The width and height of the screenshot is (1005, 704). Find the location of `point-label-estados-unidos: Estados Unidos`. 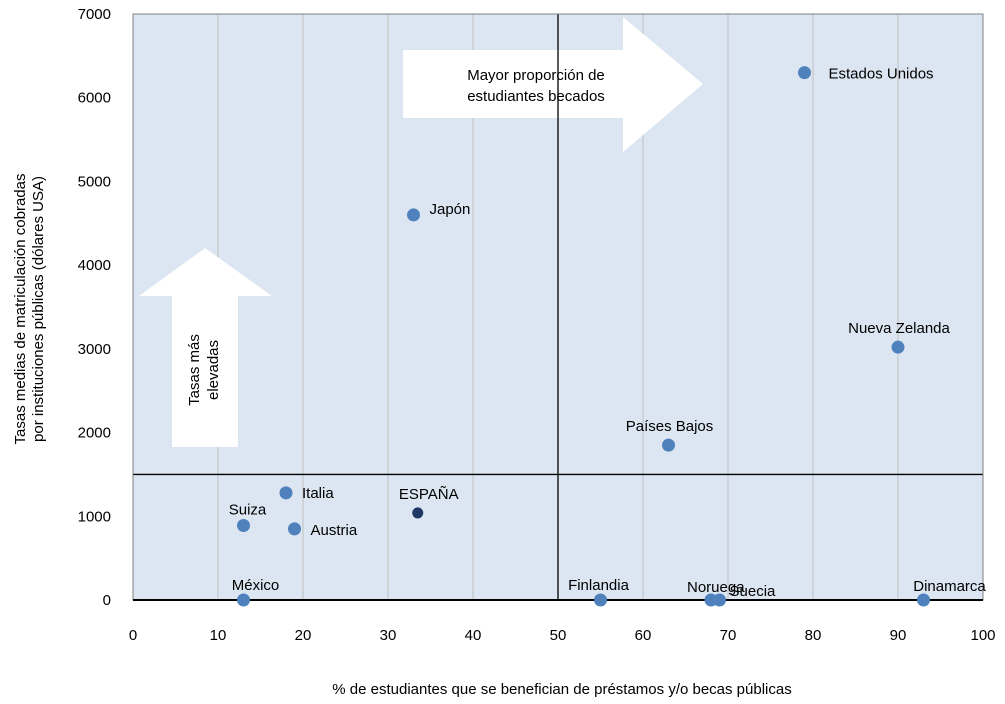

point-label-estados-unidos: Estados Unidos is located at coordinates (881, 74).